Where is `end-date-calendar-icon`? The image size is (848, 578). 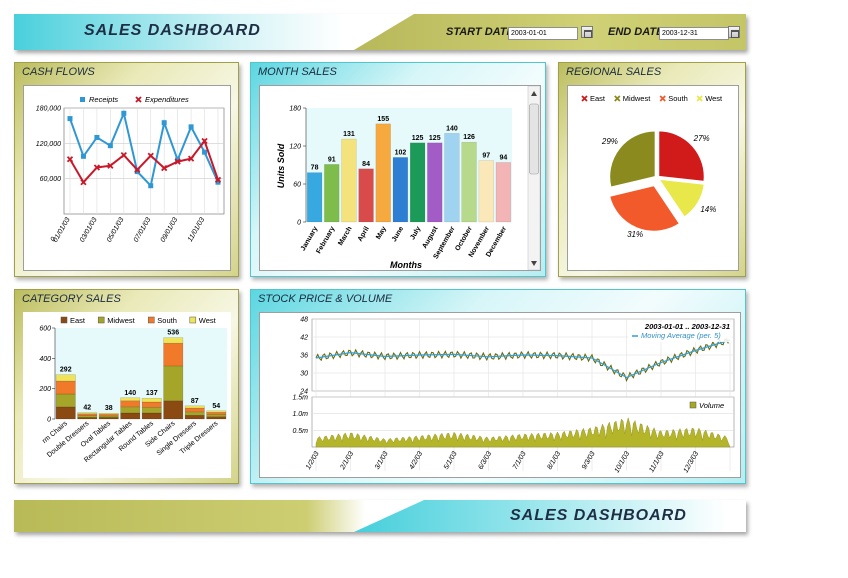
end-date-calendar-icon is located at coordinates (734, 32).